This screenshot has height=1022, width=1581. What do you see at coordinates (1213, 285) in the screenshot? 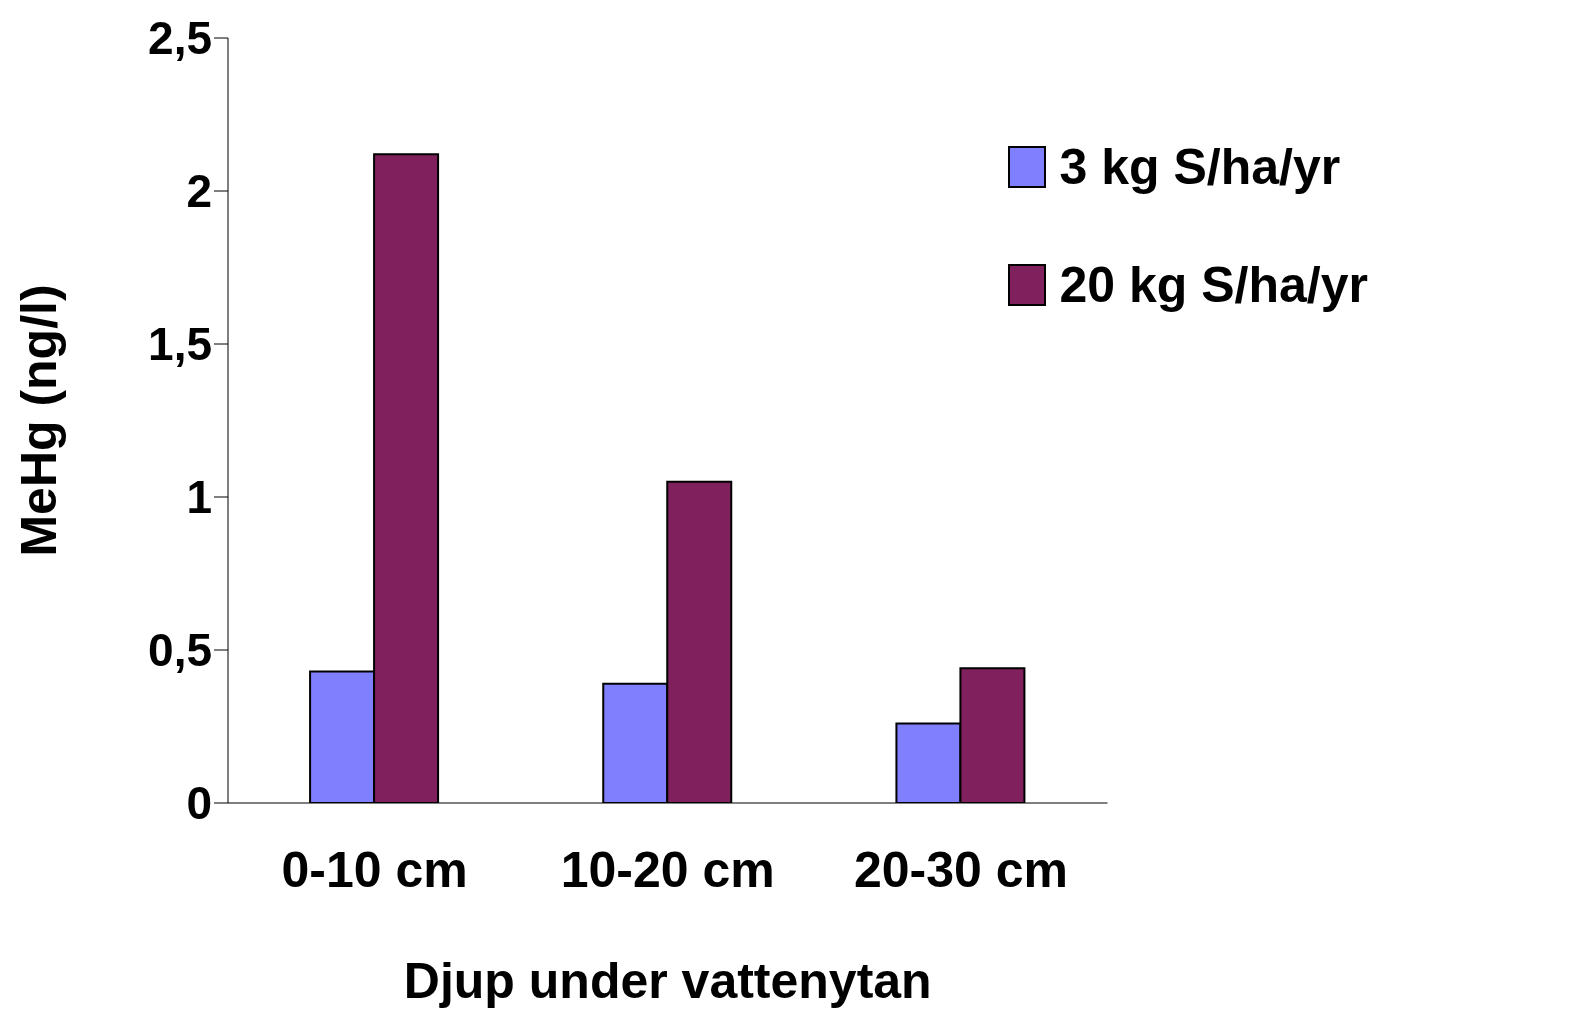
I see `legend-label: 20 kg S/ha/yr` at bounding box center [1213, 285].